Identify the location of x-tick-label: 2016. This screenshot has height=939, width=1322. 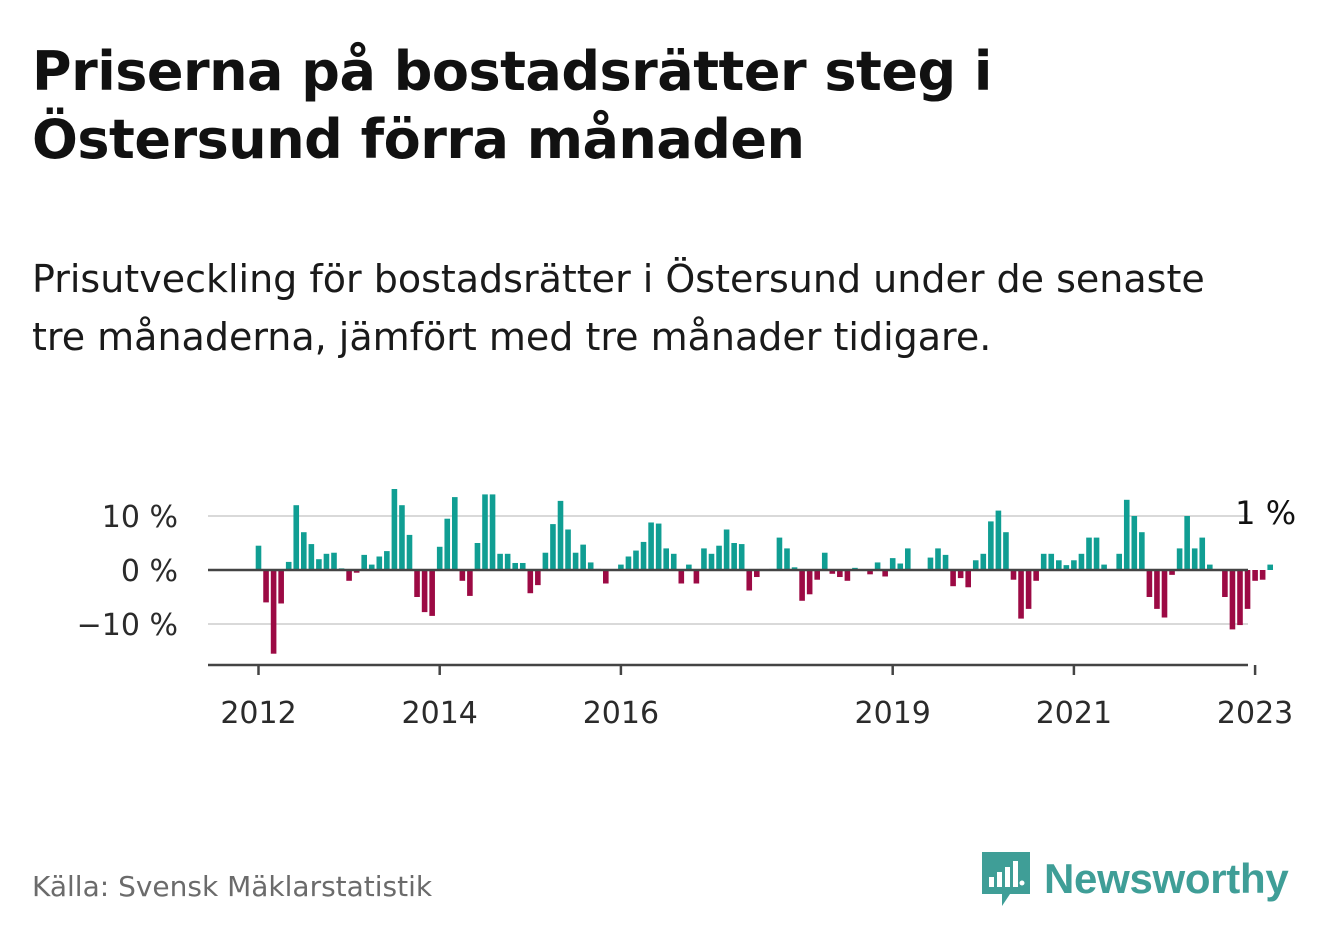
(621, 713).